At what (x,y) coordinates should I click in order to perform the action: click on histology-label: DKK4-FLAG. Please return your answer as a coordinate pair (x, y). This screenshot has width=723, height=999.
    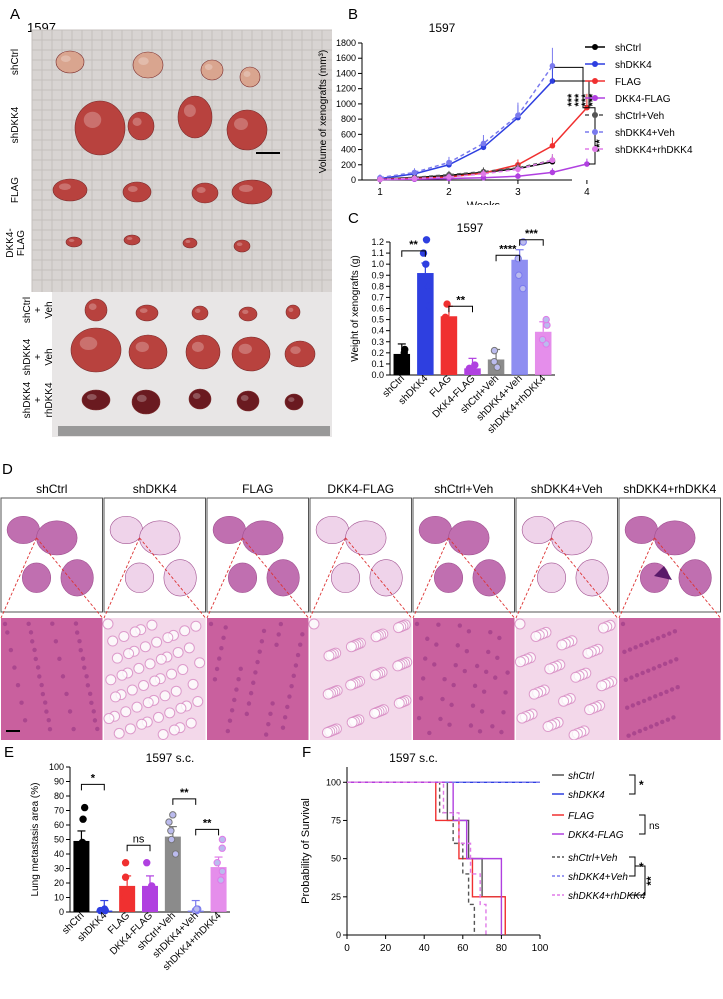
    Looking at the image, I should click on (360, 489).